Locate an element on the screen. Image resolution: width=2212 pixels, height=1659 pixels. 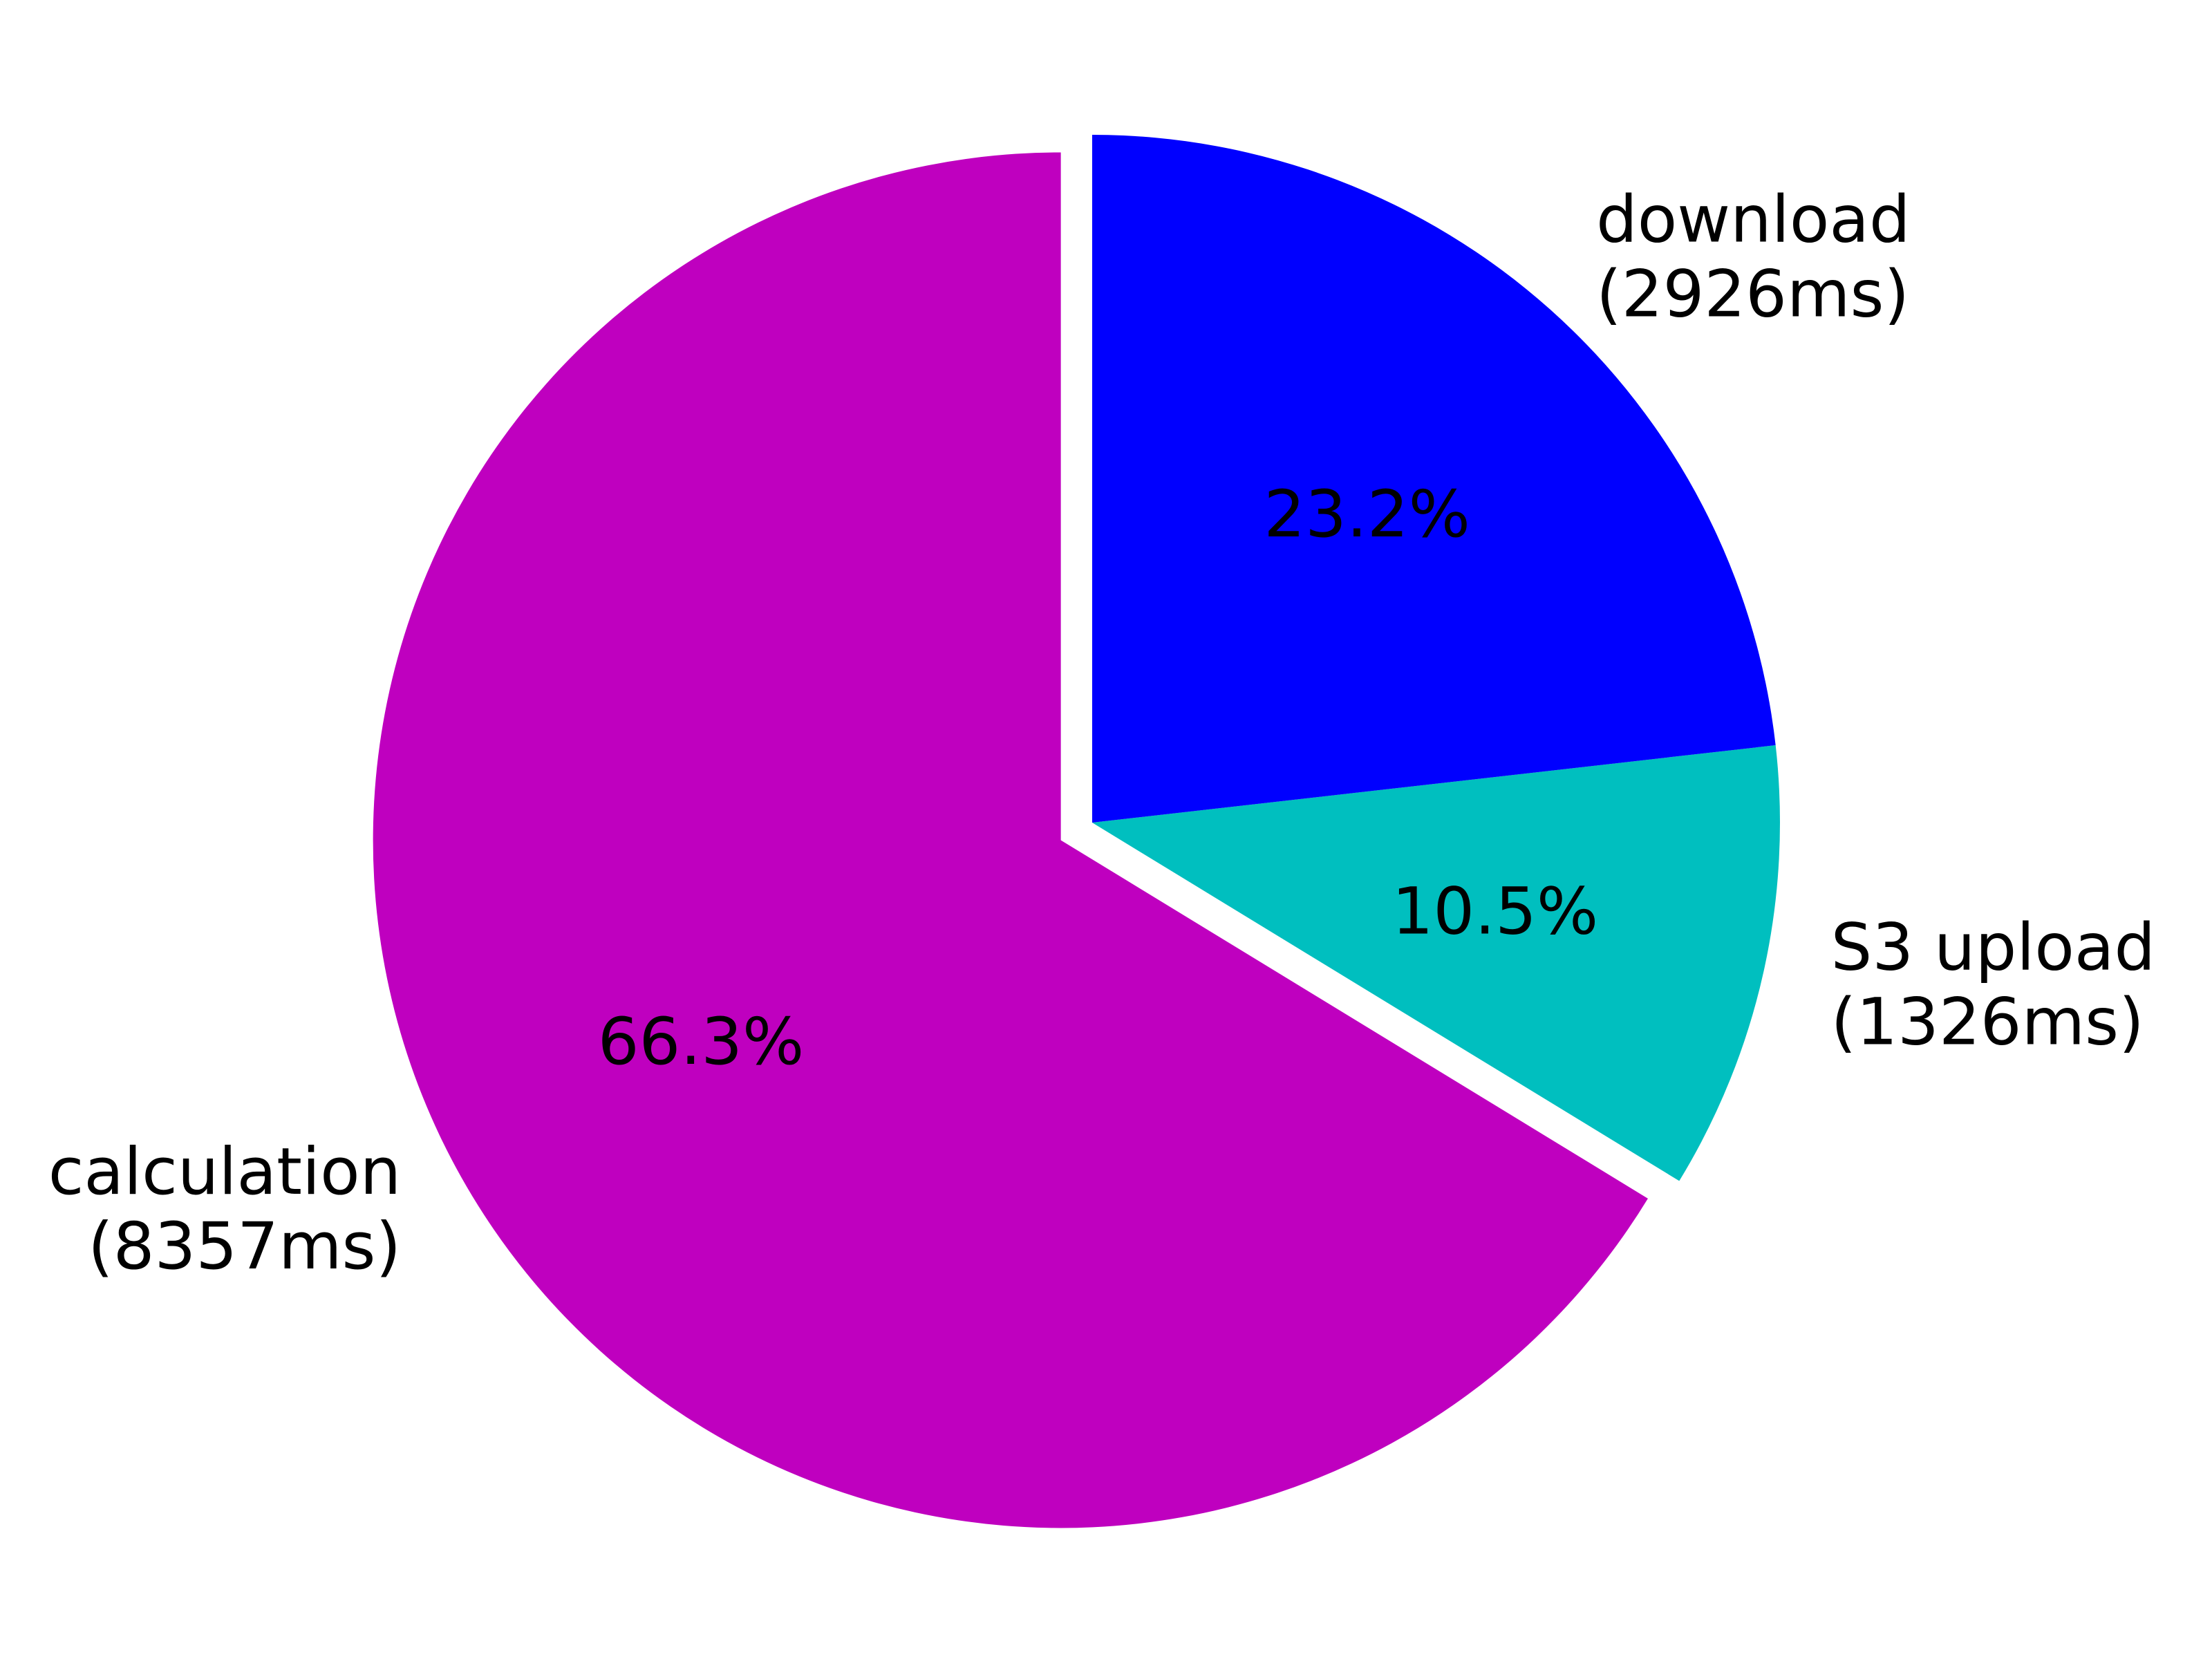
percent-label-s3-upload: 10.5% is located at coordinates (1495, 911).